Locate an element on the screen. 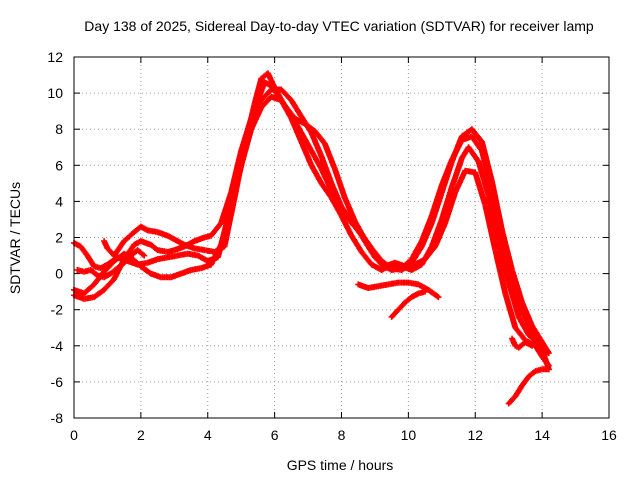  y-tick-label: 2 is located at coordinates (59, 238).